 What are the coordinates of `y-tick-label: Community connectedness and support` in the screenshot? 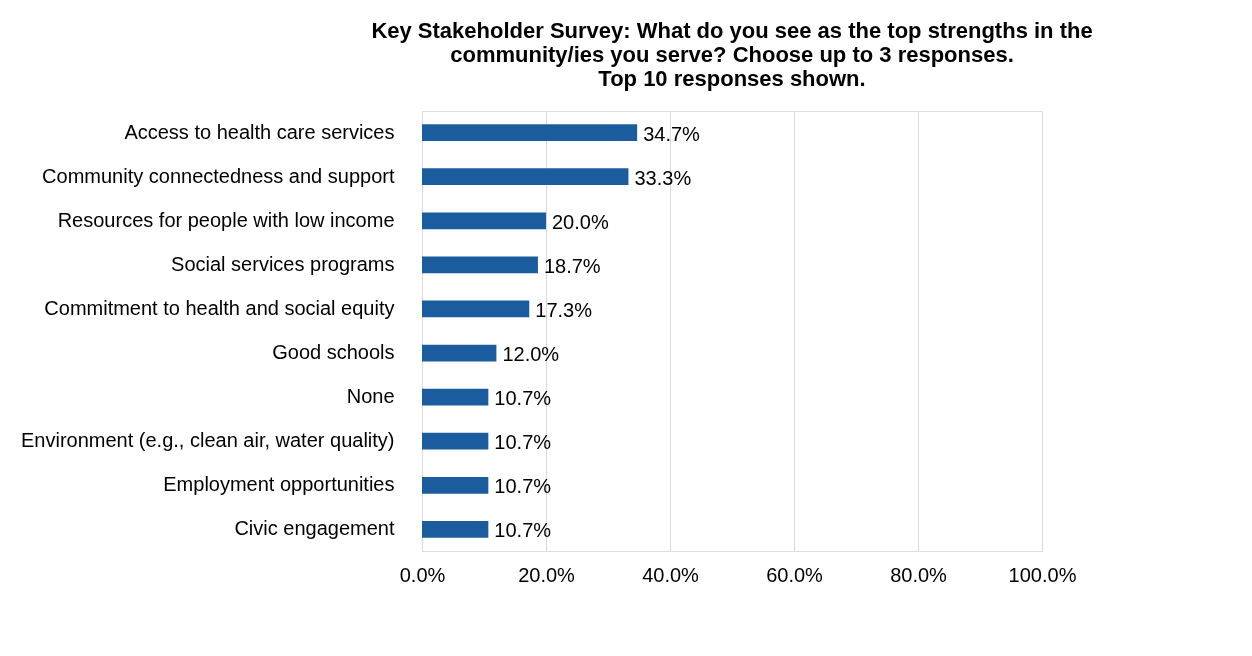 It's located at (218, 175).